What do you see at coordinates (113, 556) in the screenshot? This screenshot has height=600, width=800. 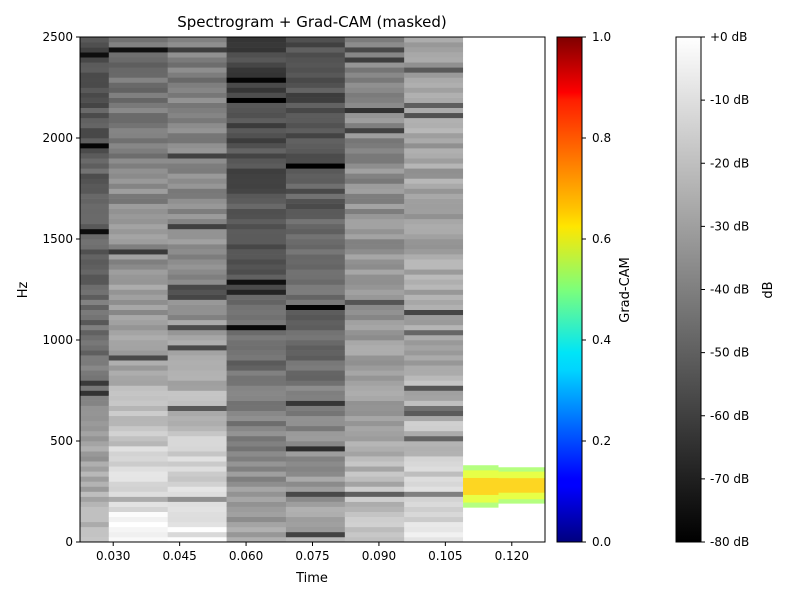 I see `x-tick-label: 0.030` at bounding box center [113, 556].